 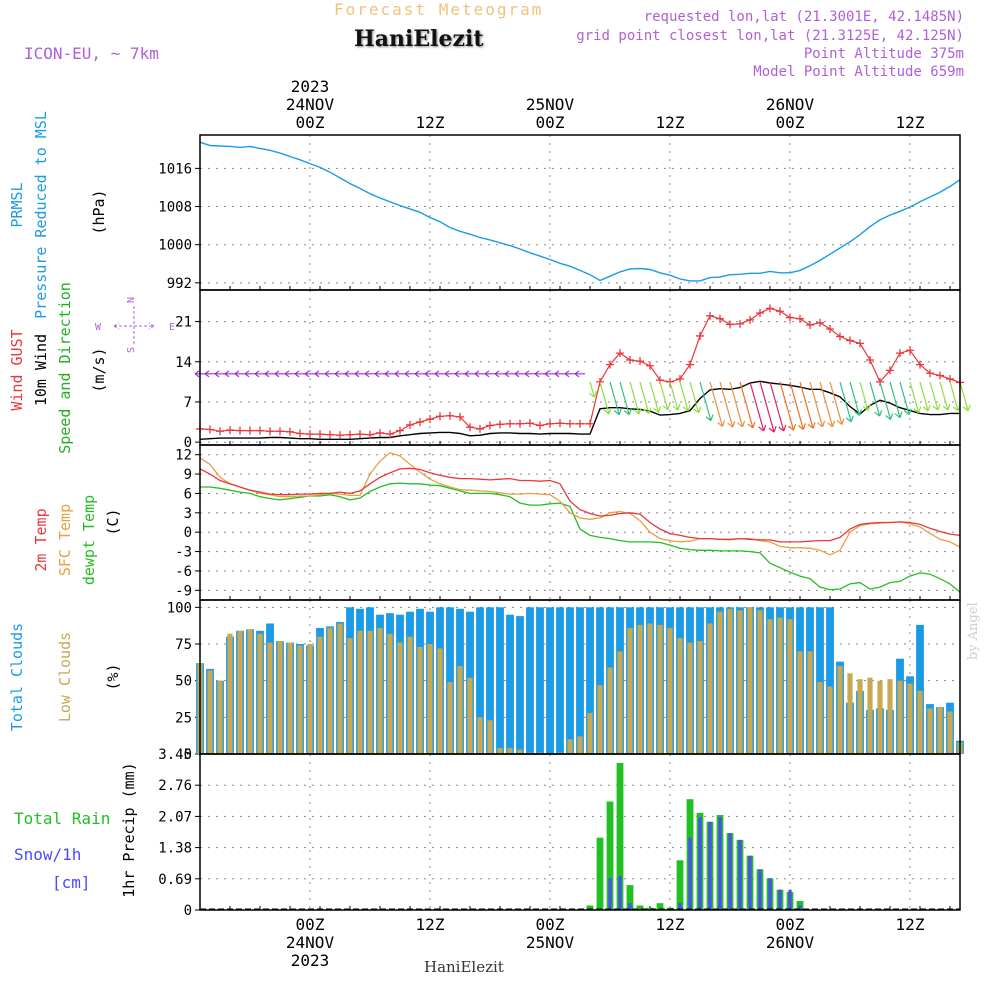 What do you see at coordinates (550, 942) in the screenshot?
I see `bottom-time-label: 25NOV` at bounding box center [550, 942].